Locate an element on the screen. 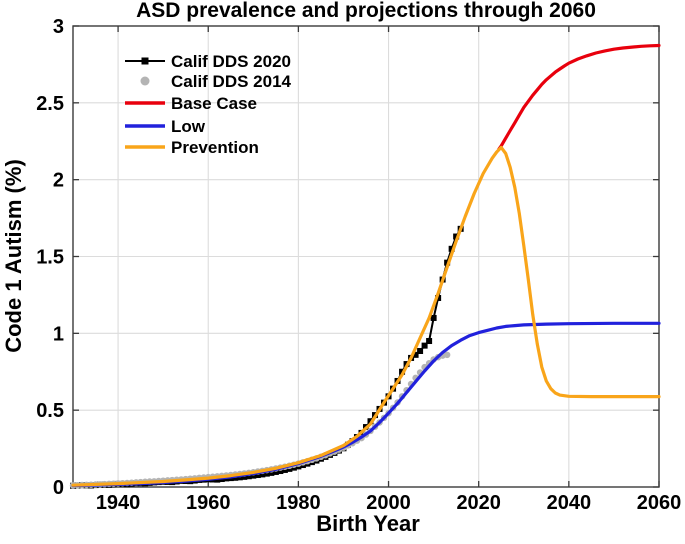  y-tick-label: 0 is located at coordinates (58, 488).